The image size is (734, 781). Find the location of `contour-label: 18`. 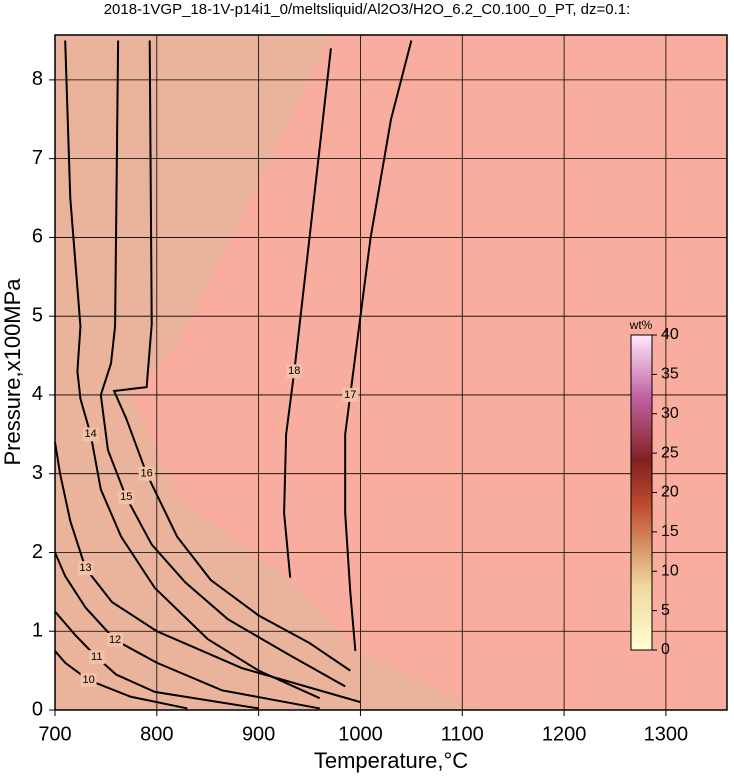

contour-label: 18 is located at coordinates (294, 371).